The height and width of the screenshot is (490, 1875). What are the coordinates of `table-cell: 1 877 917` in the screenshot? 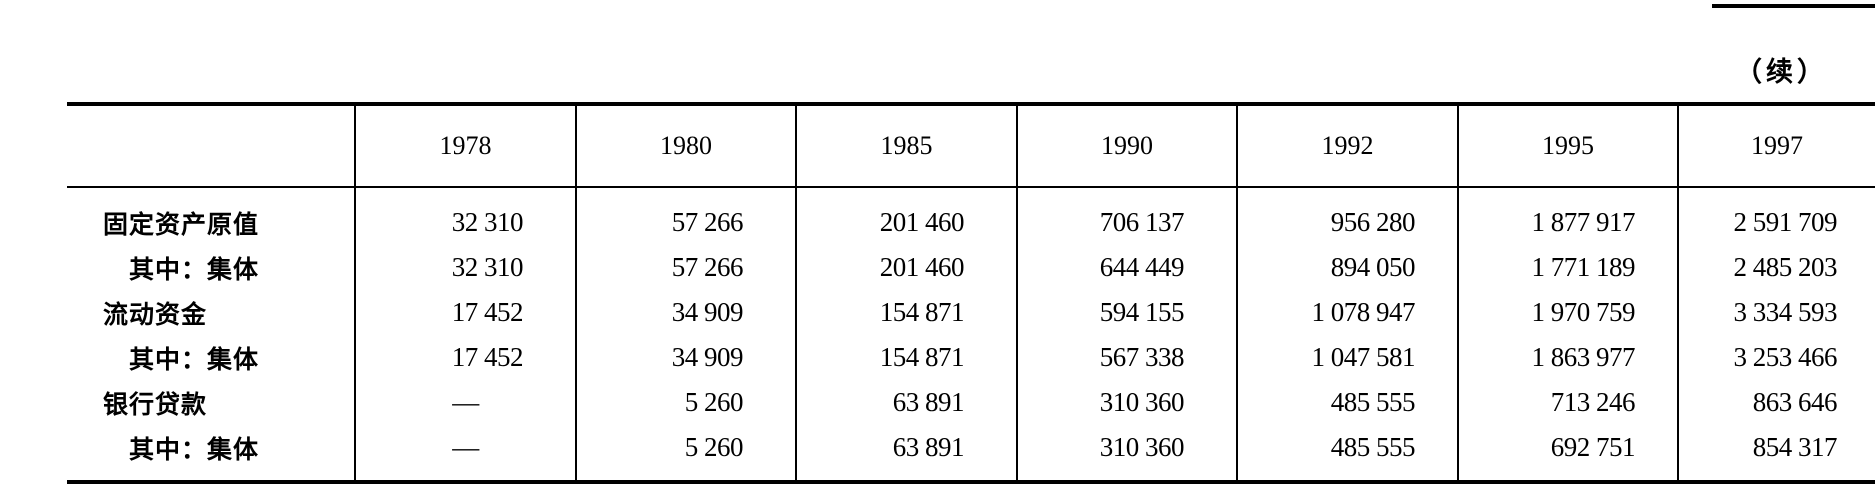 It's located at (1567, 216).